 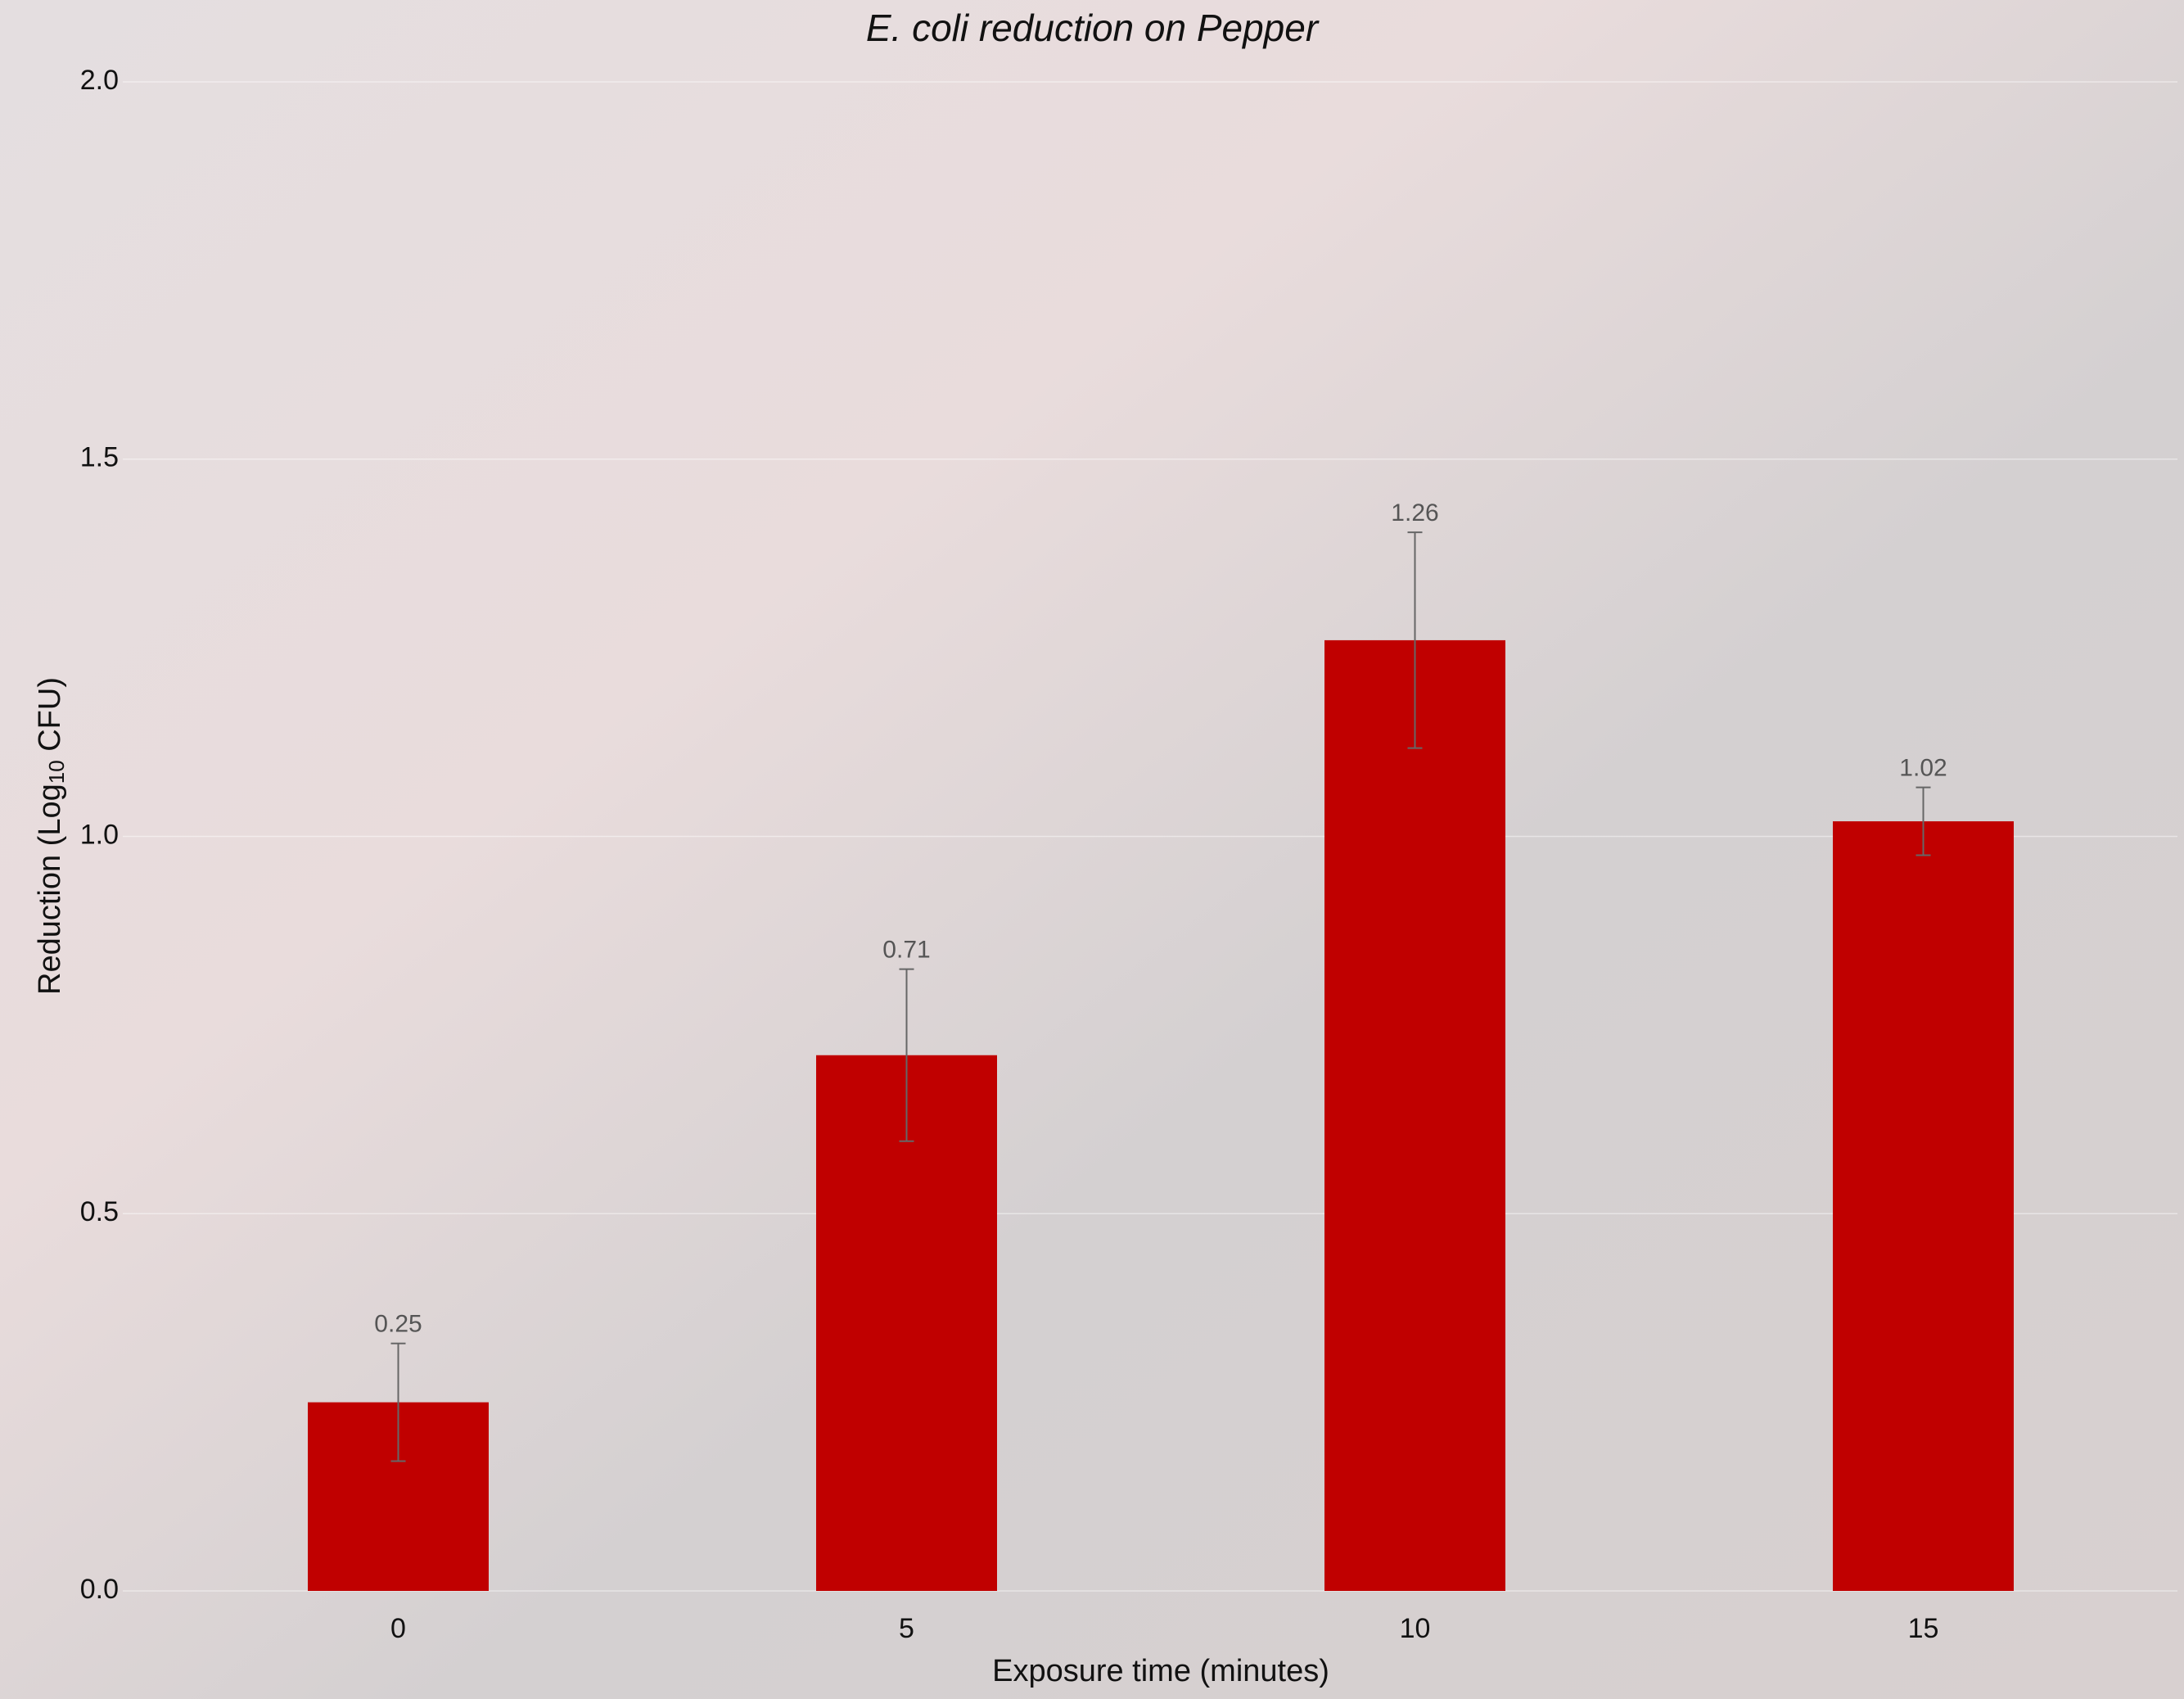 What do you see at coordinates (99, 1589) in the screenshot?
I see `y-tick-label: 0.0` at bounding box center [99, 1589].